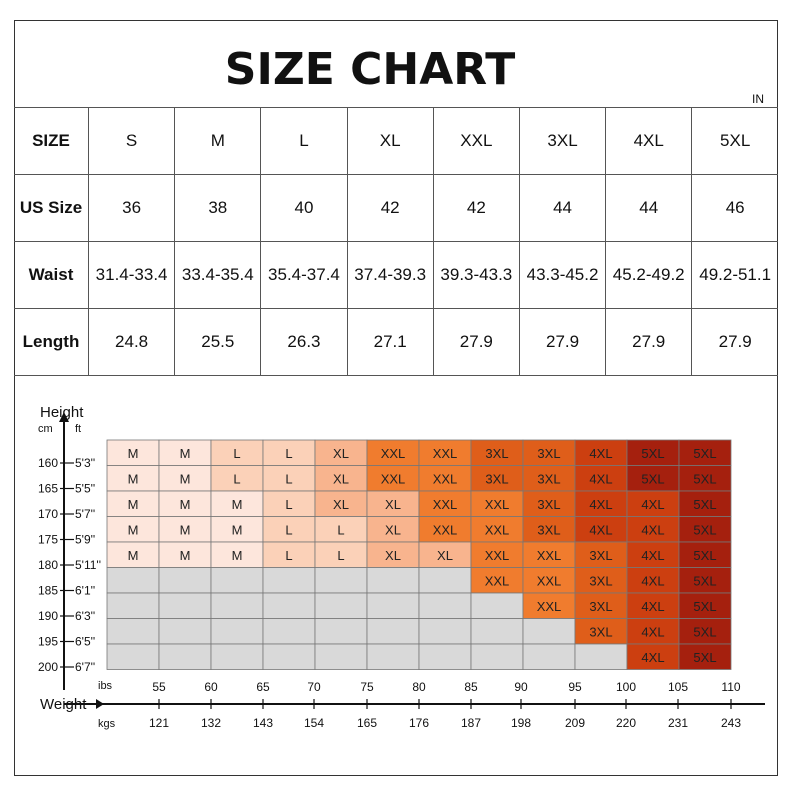  What do you see at coordinates (476, 208) in the screenshot?
I see `table-cell: 42` at bounding box center [476, 208].